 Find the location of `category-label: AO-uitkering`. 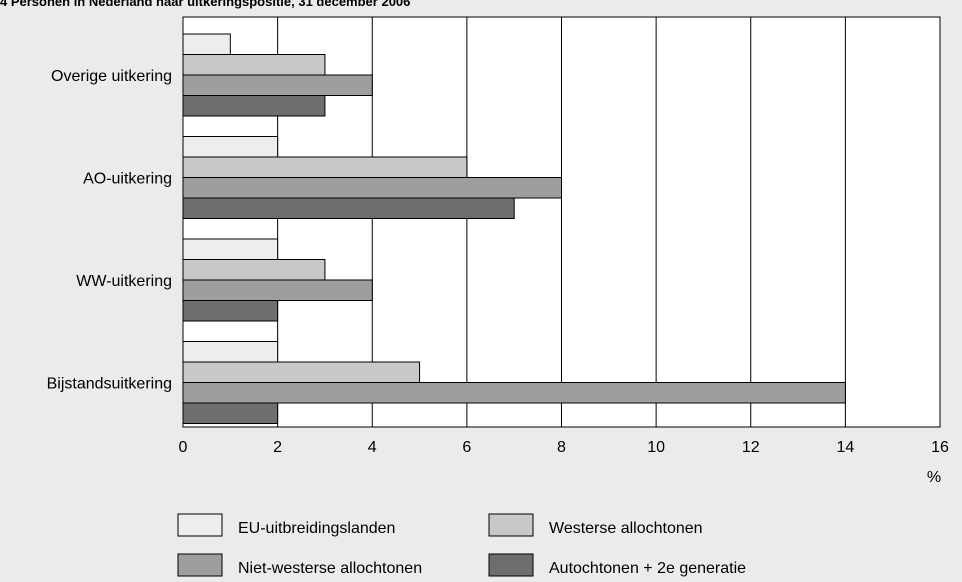

category-label: AO-uitkering is located at coordinates (127, 179).